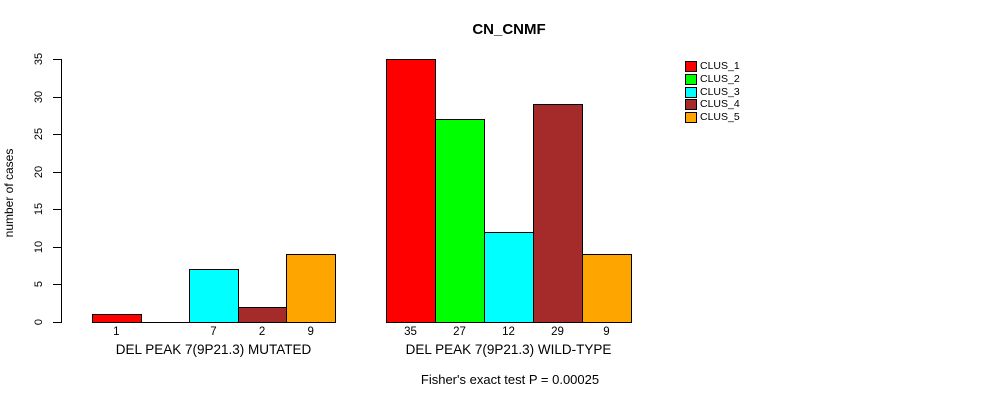 The height and width of the screenshot is (400, 990). What do you see at coordinates (262, 332) in the screenshot?
I see `bar-value-label: 2` at bounding box center [262, 332].